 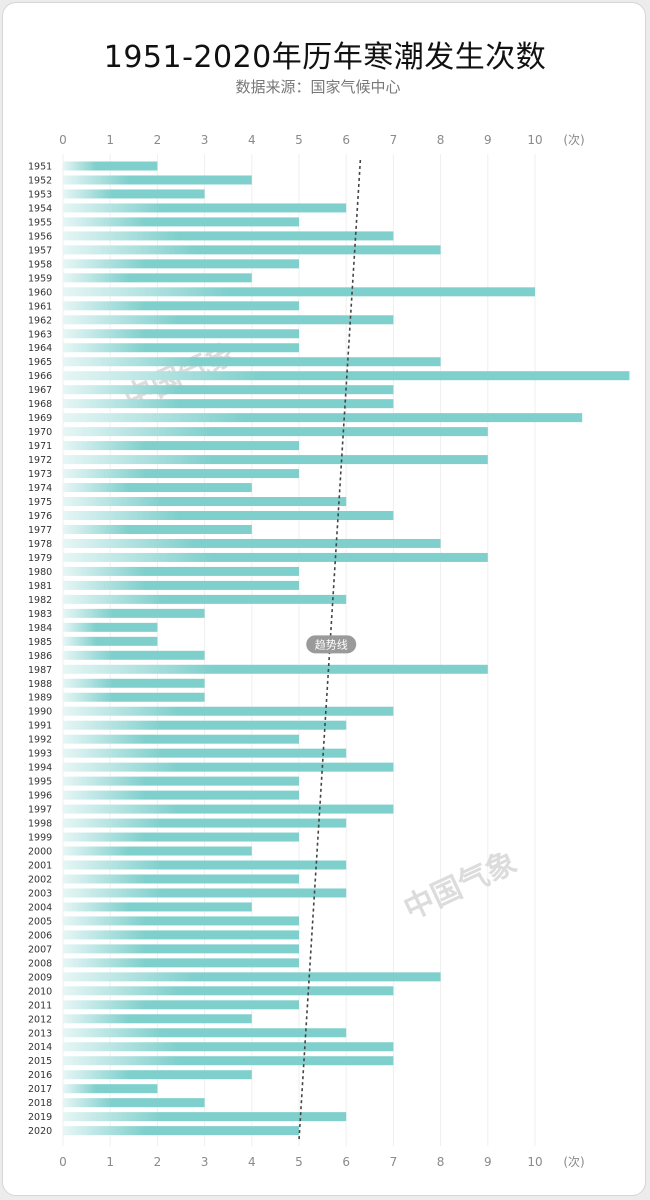 I want to click on year-label: 1991, so click(x=40, y=726).